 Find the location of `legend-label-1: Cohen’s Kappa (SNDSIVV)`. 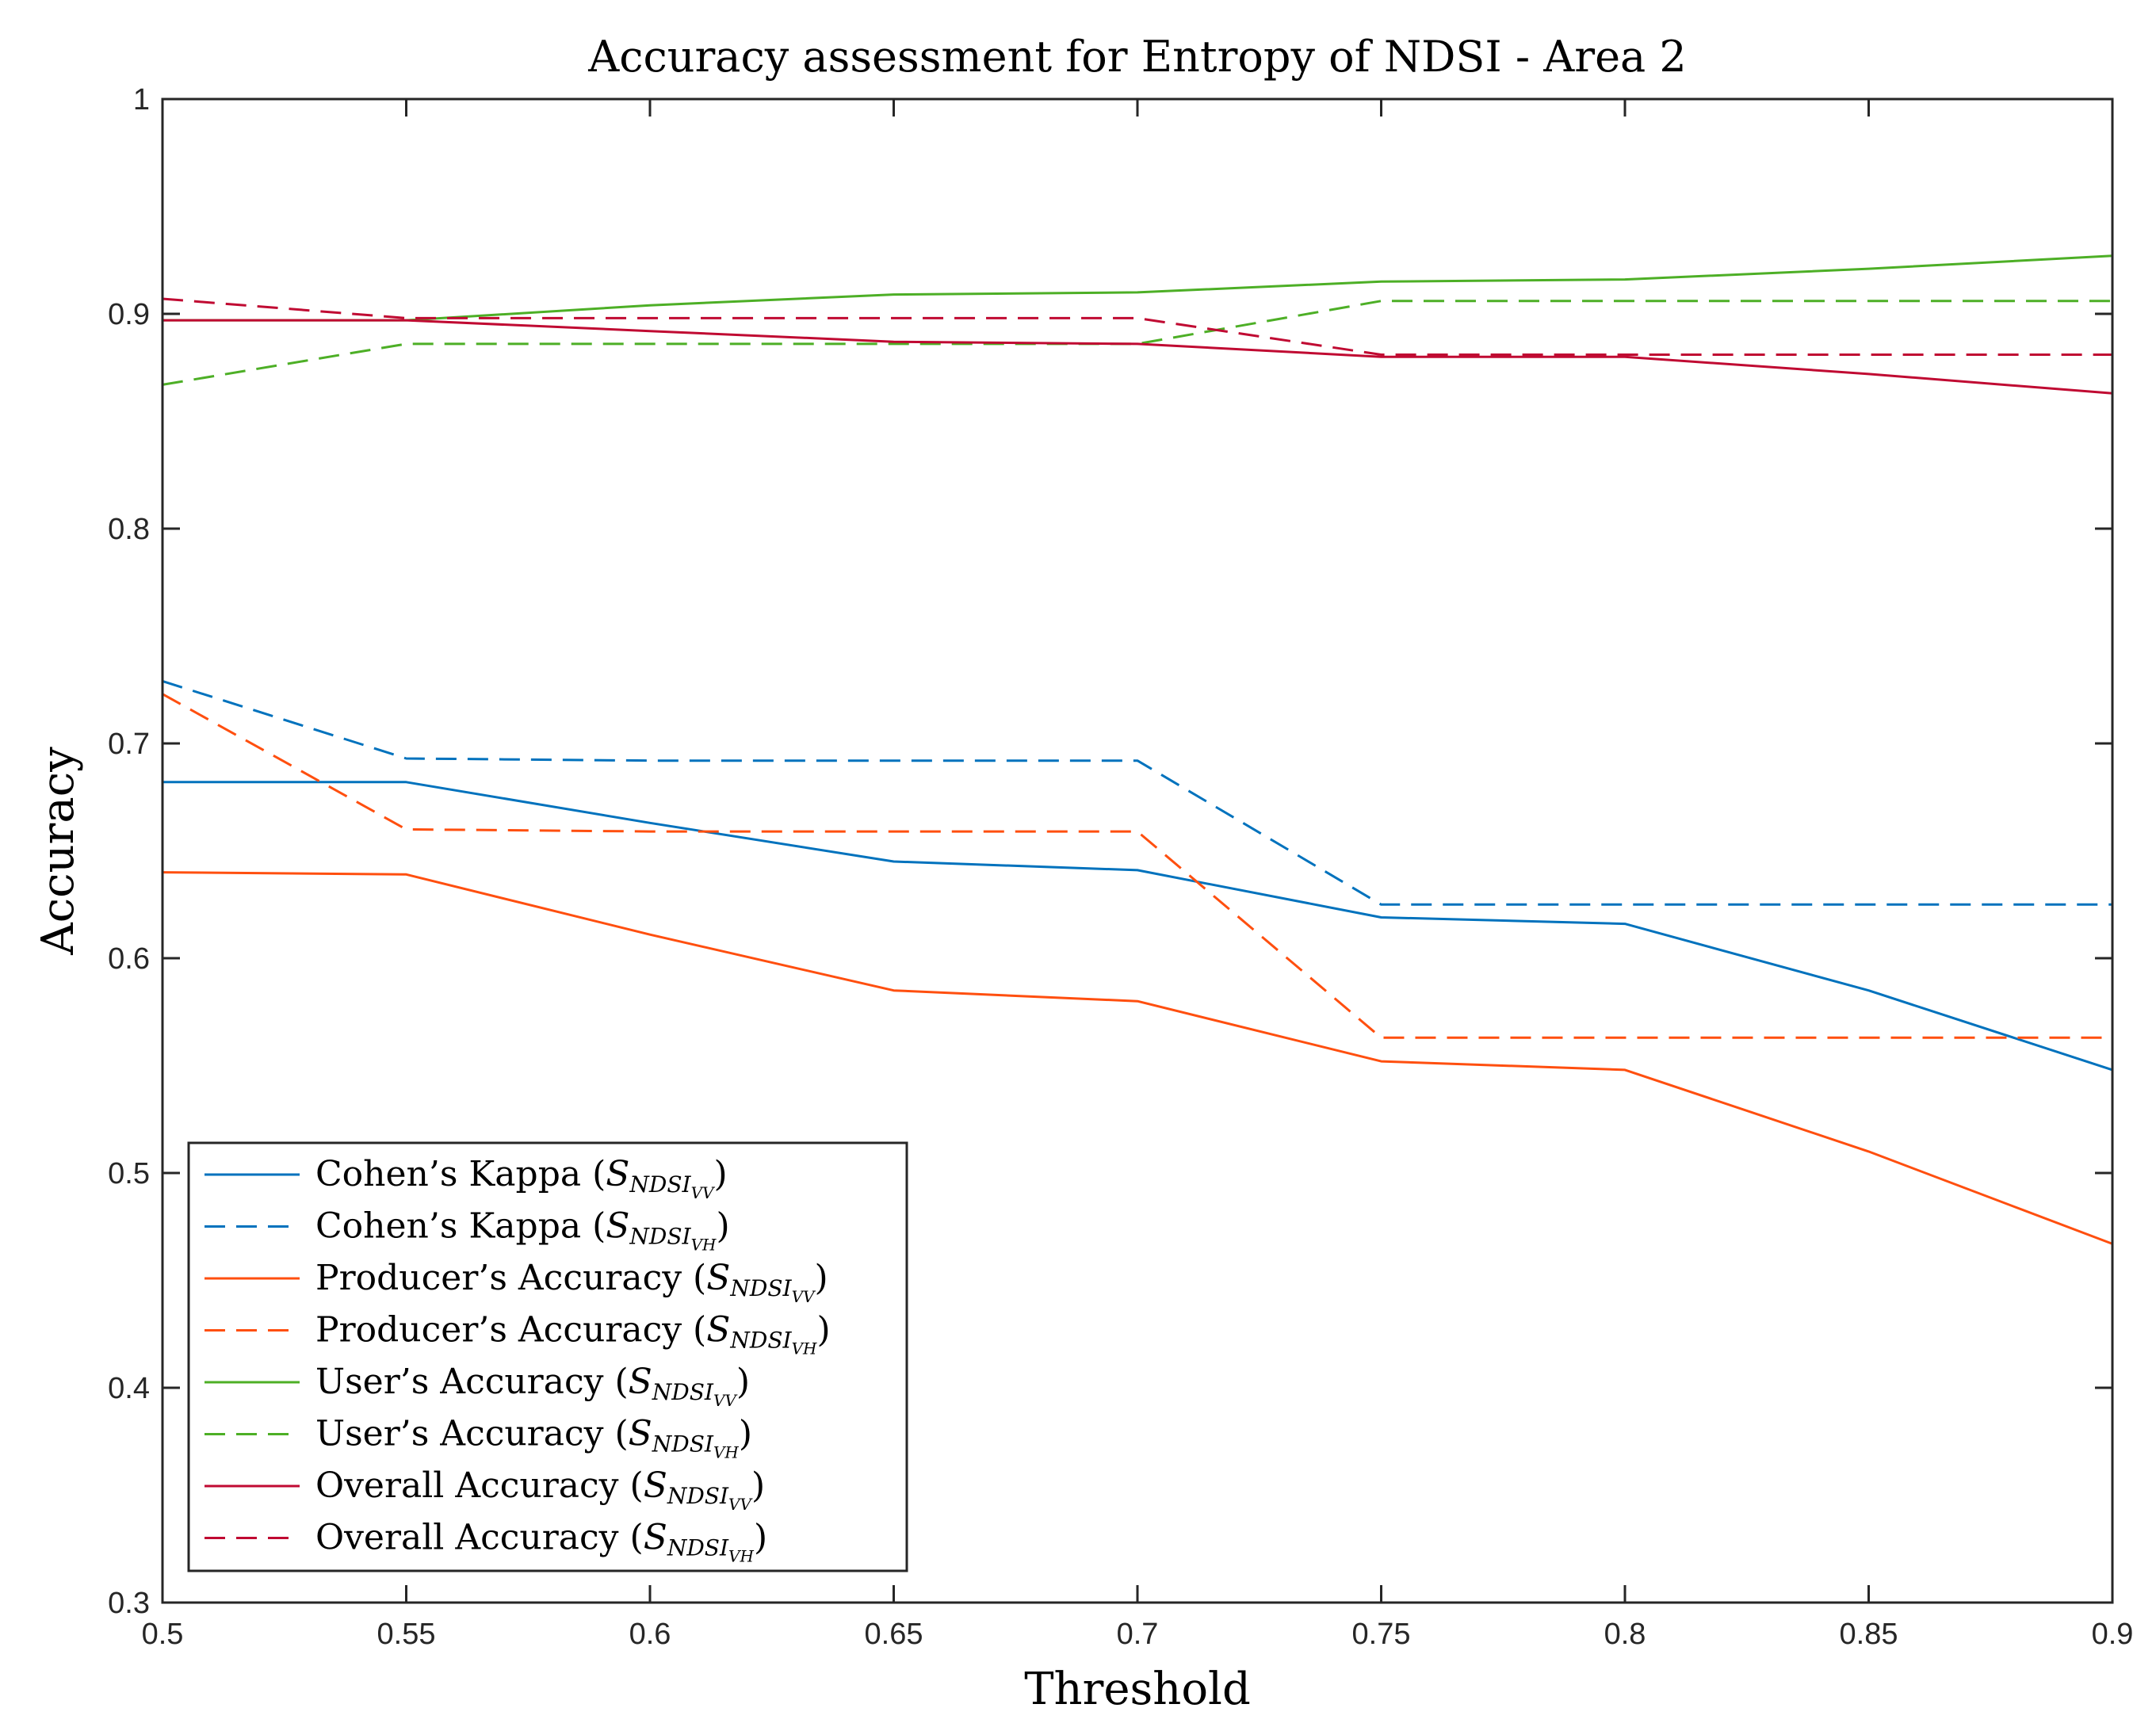

legend-label-1: Cohen’s Kappa (SNDSIVV) is located at coordinates (521, 1178).